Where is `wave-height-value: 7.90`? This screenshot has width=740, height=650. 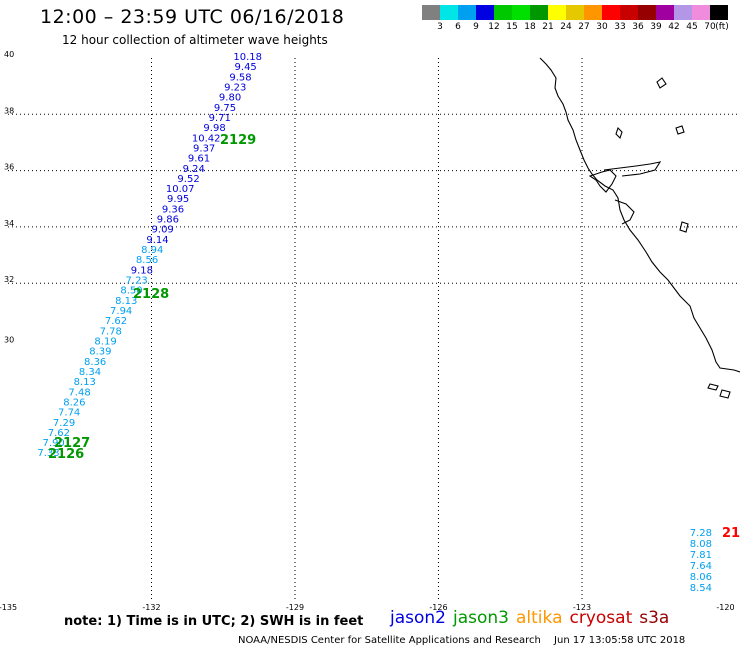
wave-height-value: 7.90 is located at coordinates (54, 443).